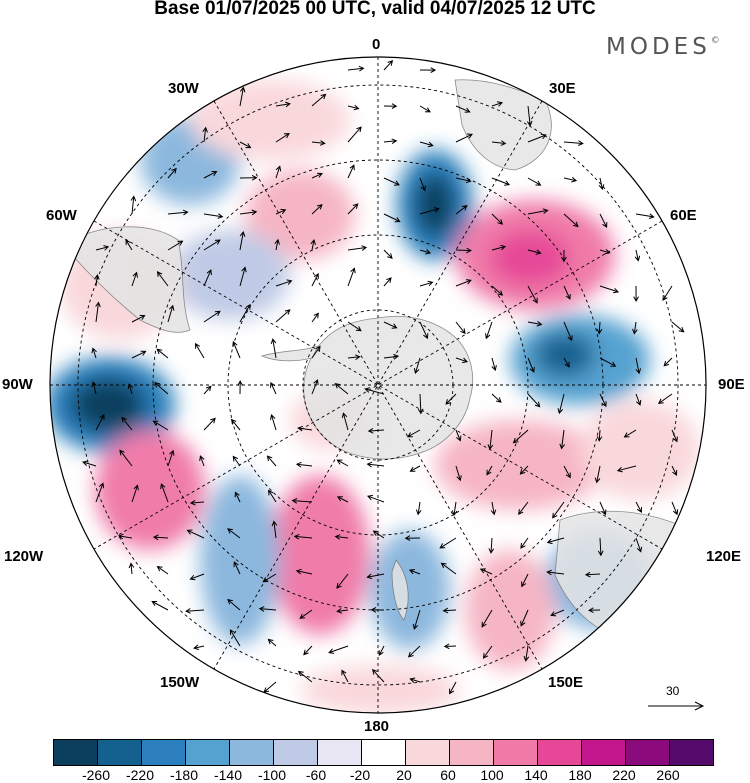 The image size is (750, 783). I want to click on antarctica-landmass, so click(388, 387).